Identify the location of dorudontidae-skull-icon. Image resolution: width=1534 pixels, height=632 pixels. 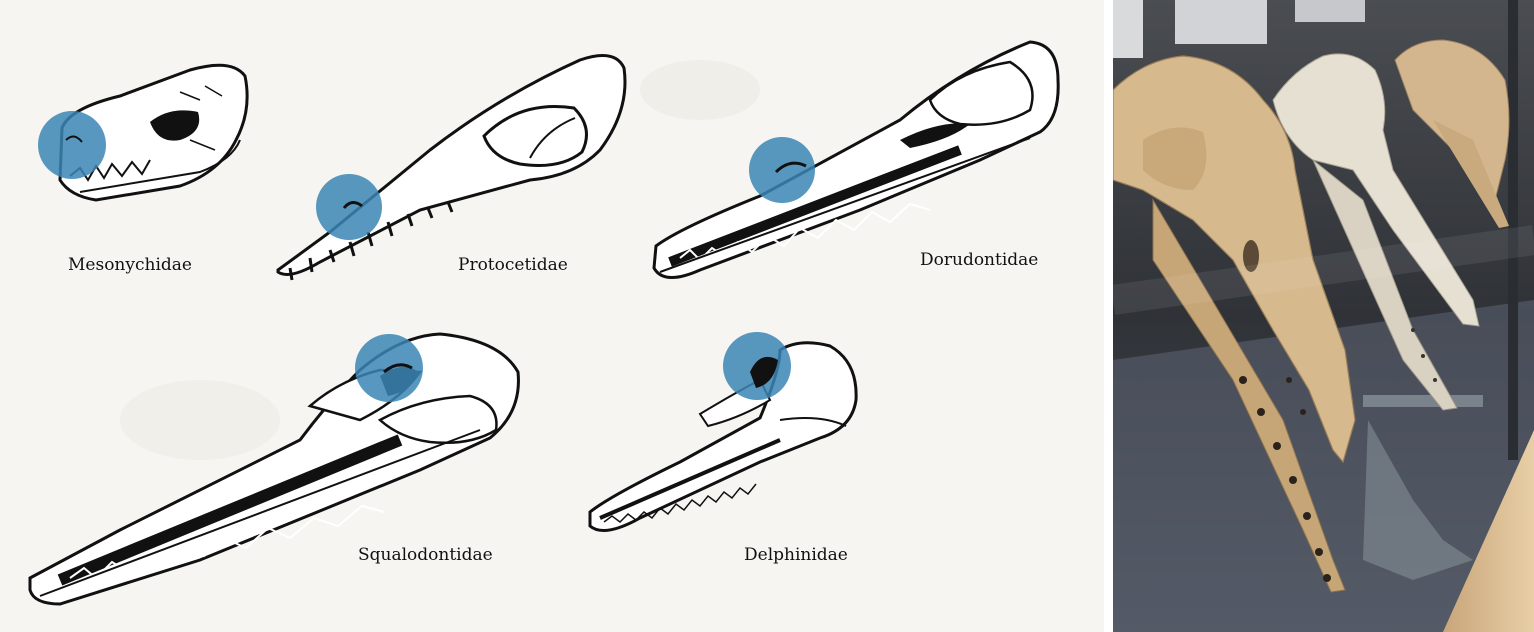
(856, 159).